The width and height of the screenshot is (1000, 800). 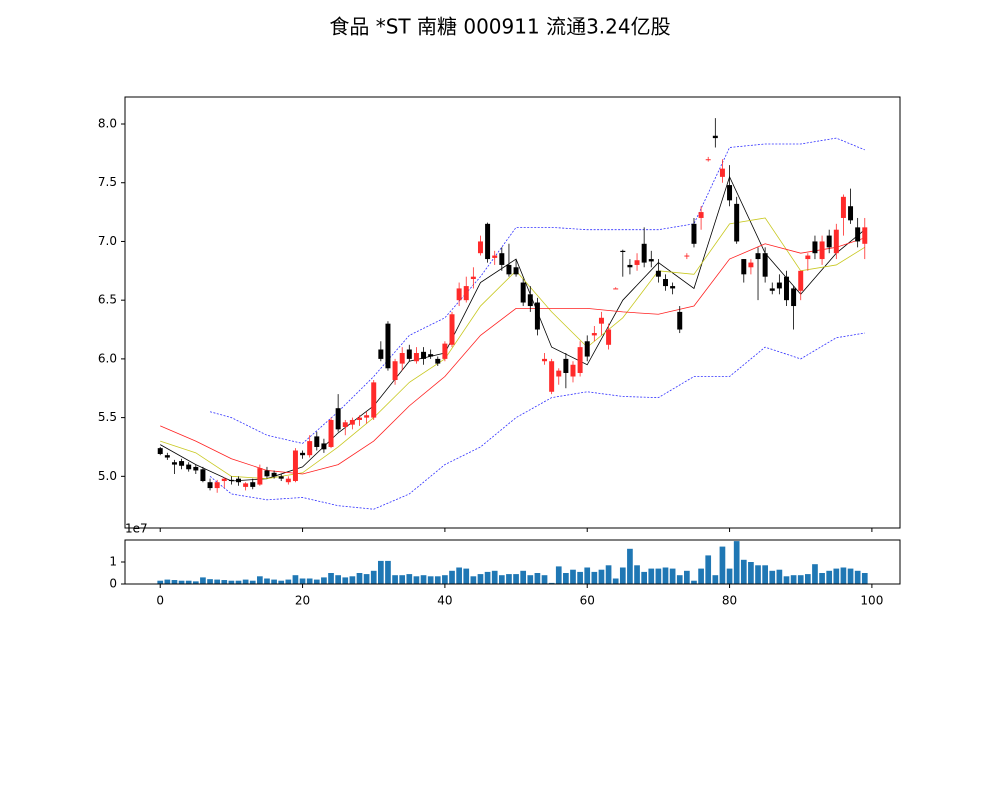 What do you see at coordinates (537, 421) in the screenshot?
I see `indicator-line` at bounding box center [537, 421].